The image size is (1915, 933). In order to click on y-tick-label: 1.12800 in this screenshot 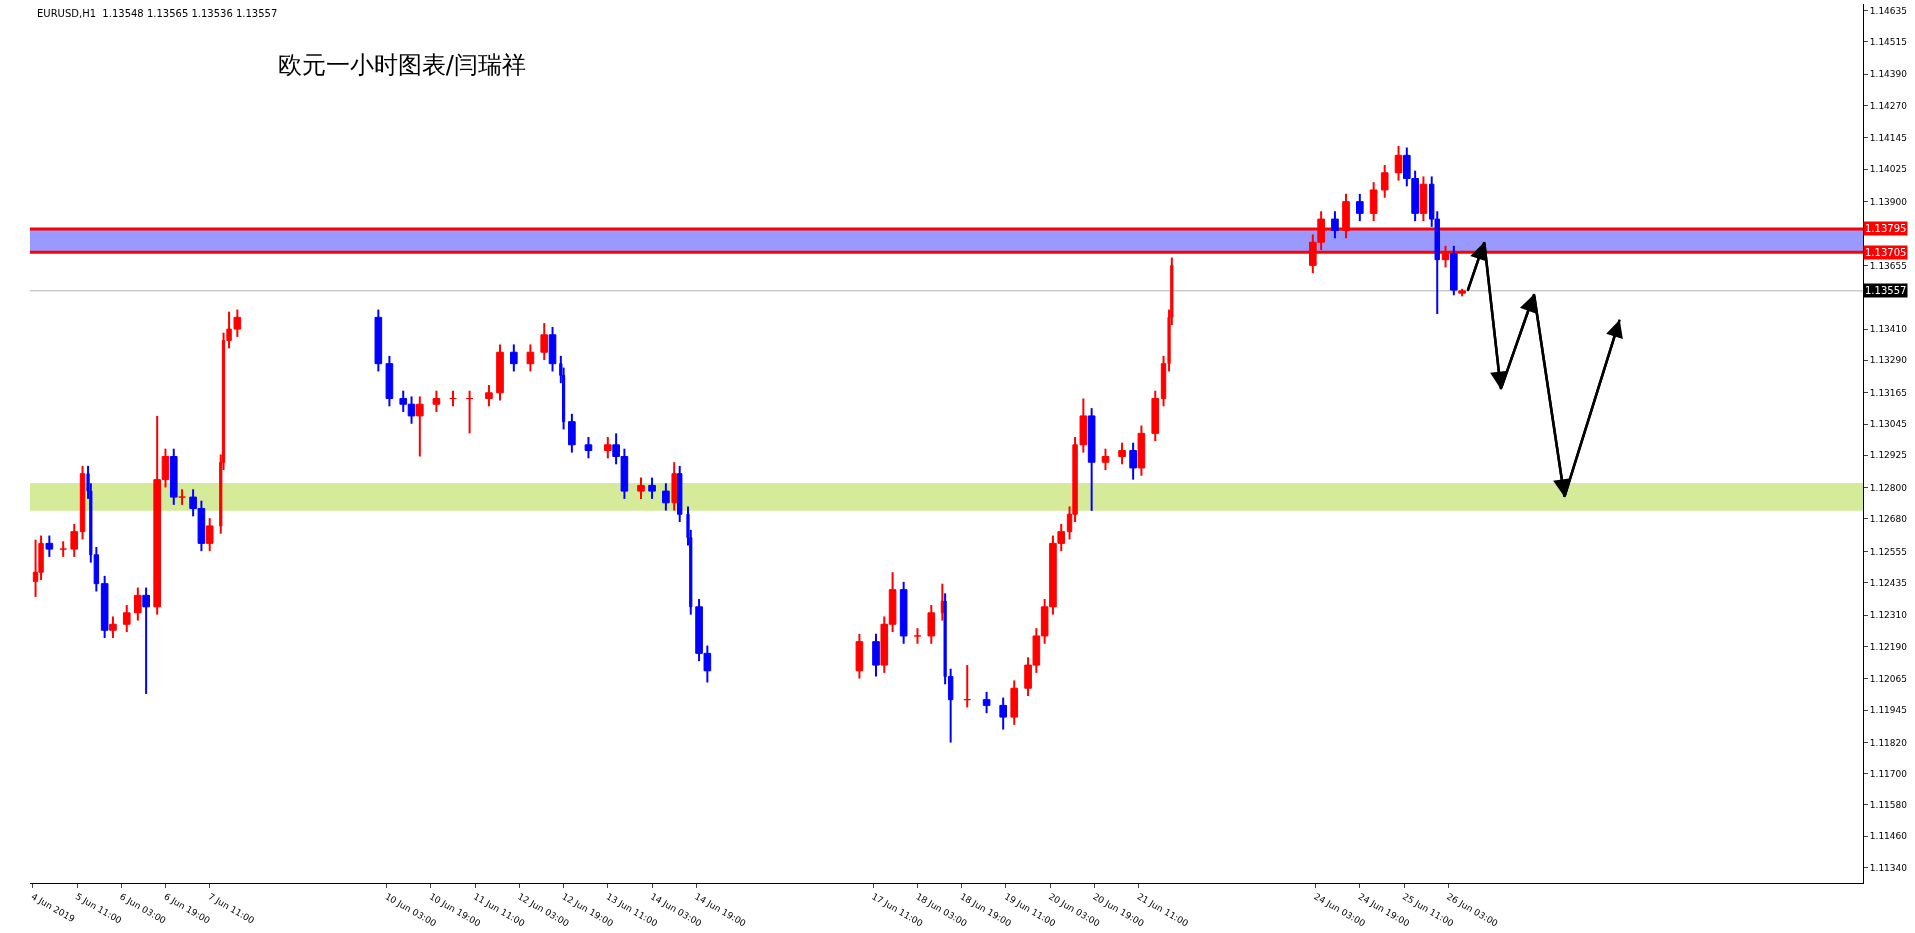, I will do `click(1888, 487)`.